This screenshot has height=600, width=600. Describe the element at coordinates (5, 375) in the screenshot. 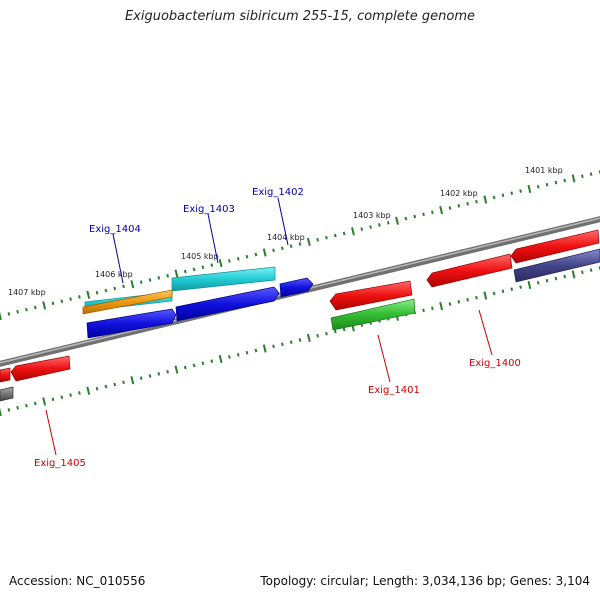

I see `gene-red-left-edge` at that location.